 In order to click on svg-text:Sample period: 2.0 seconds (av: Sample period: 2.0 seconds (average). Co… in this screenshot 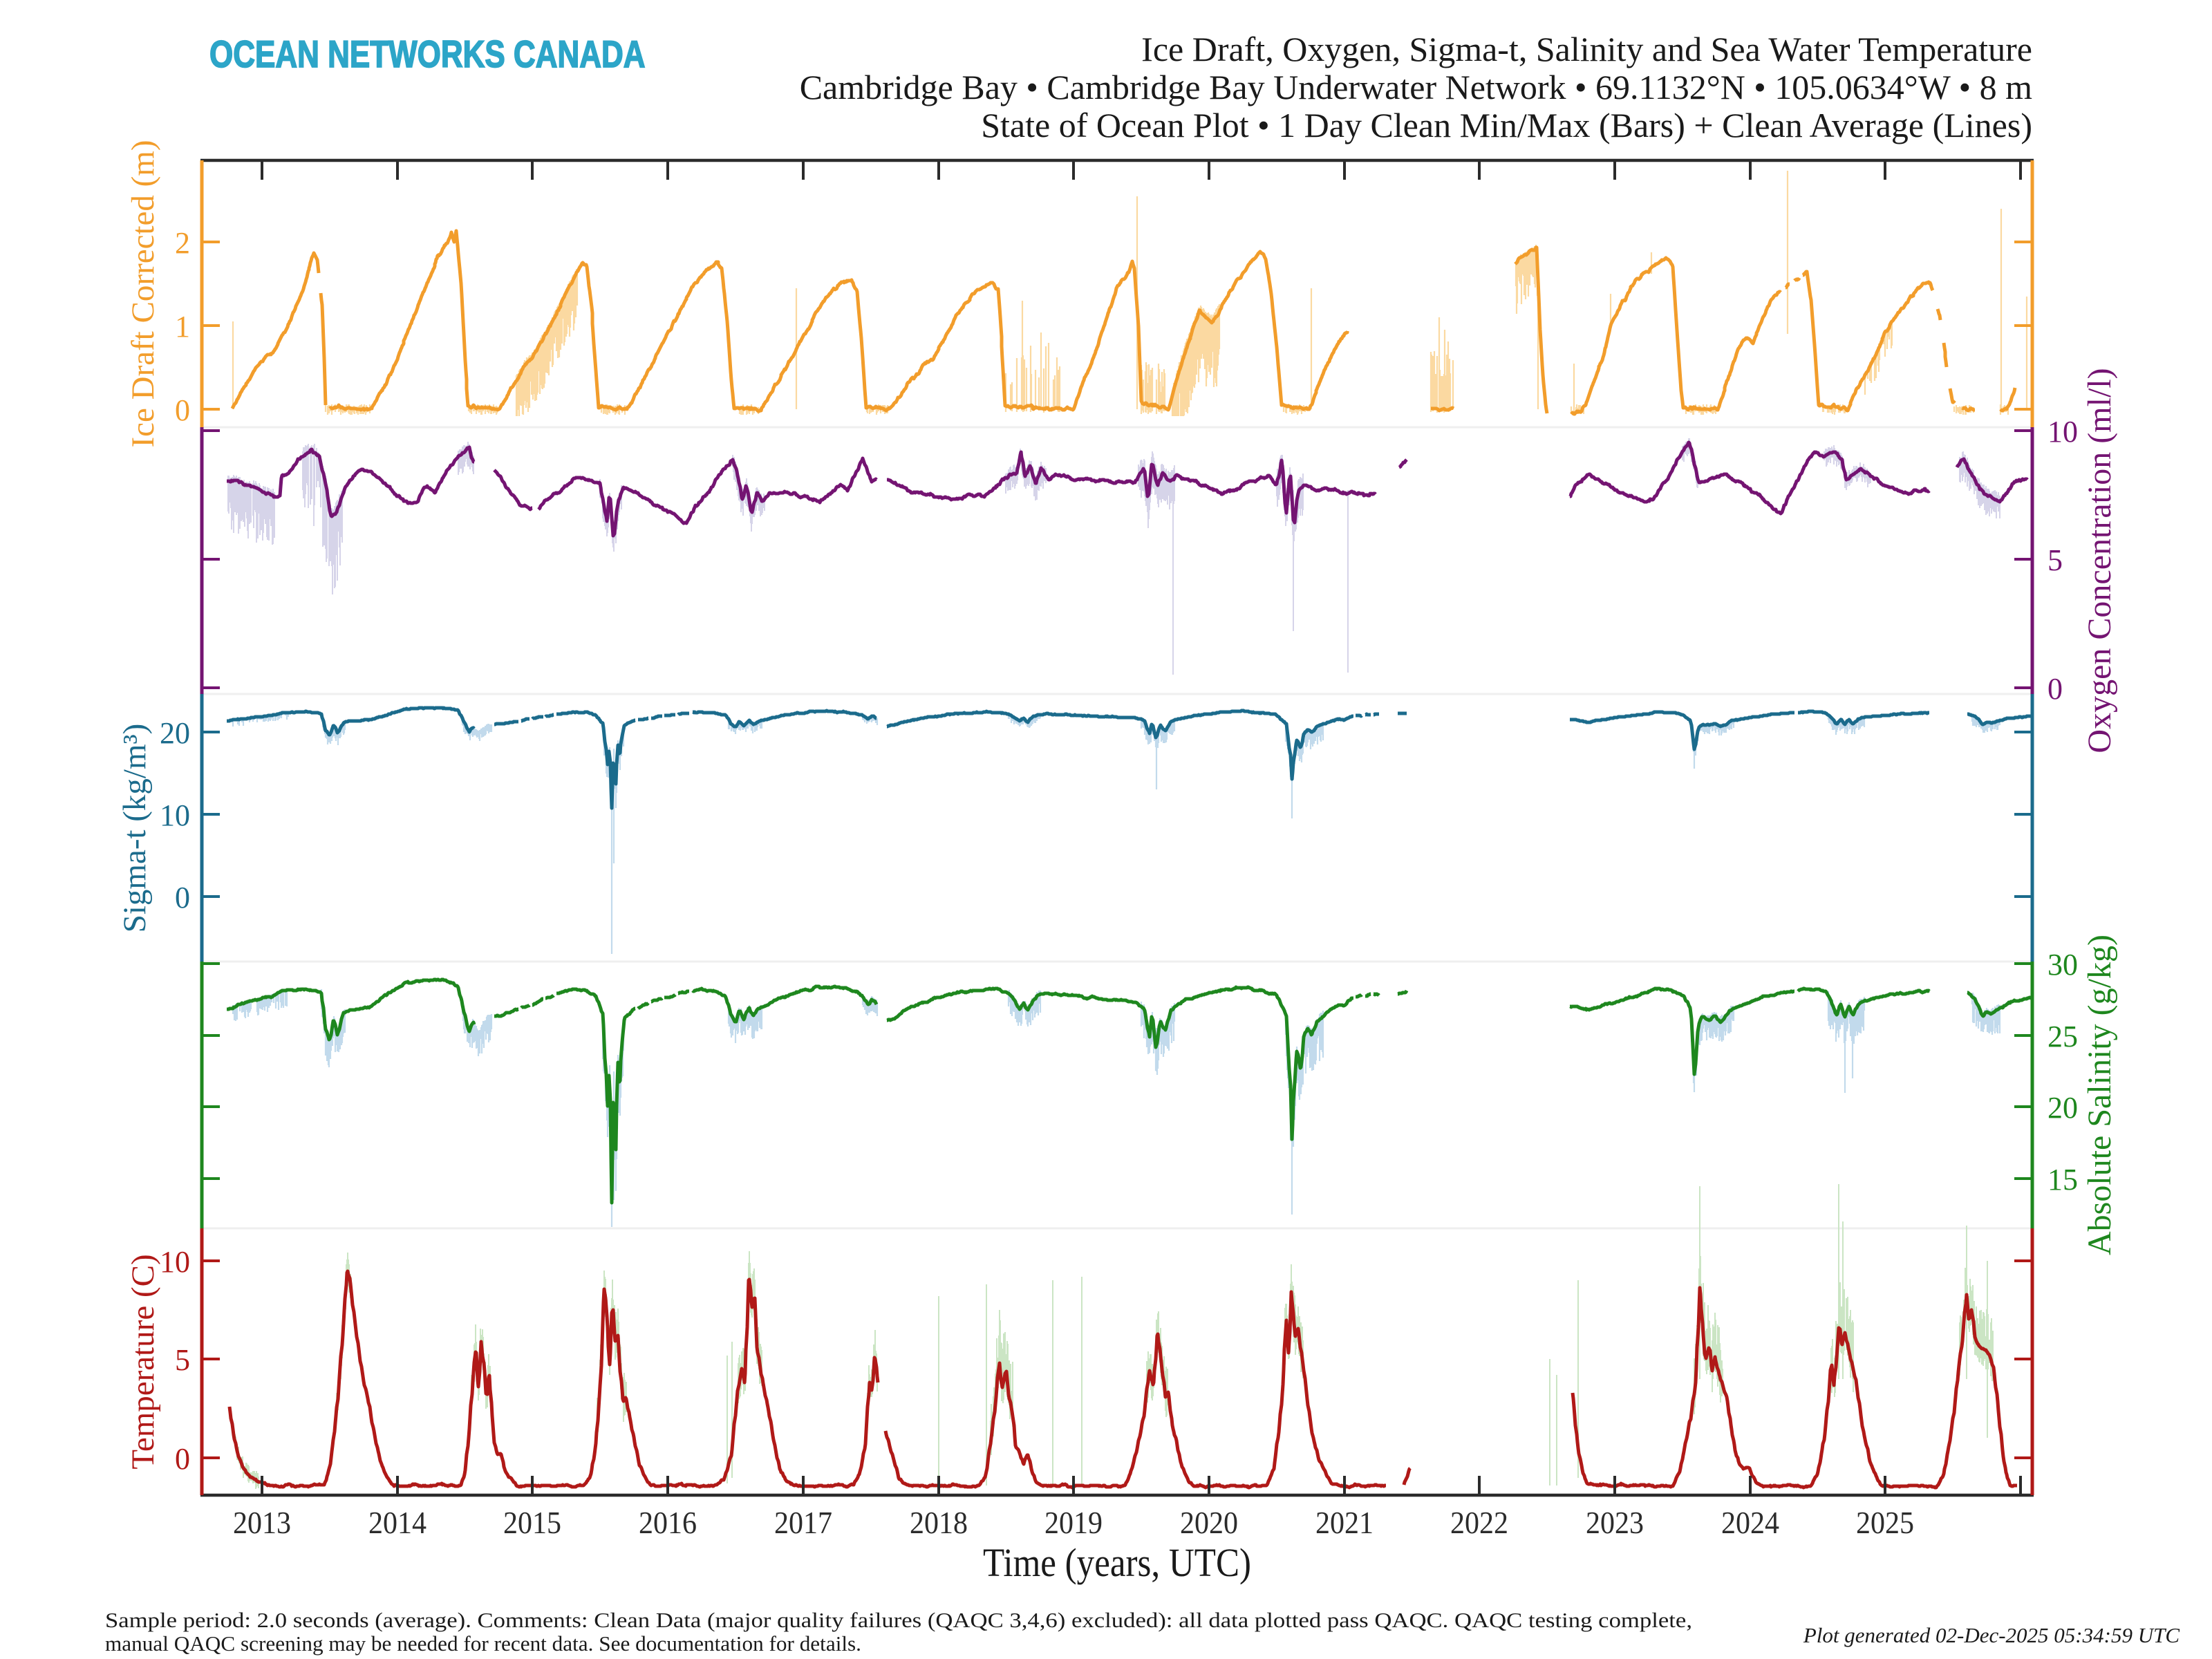, I will do `click(899, 1620)`.